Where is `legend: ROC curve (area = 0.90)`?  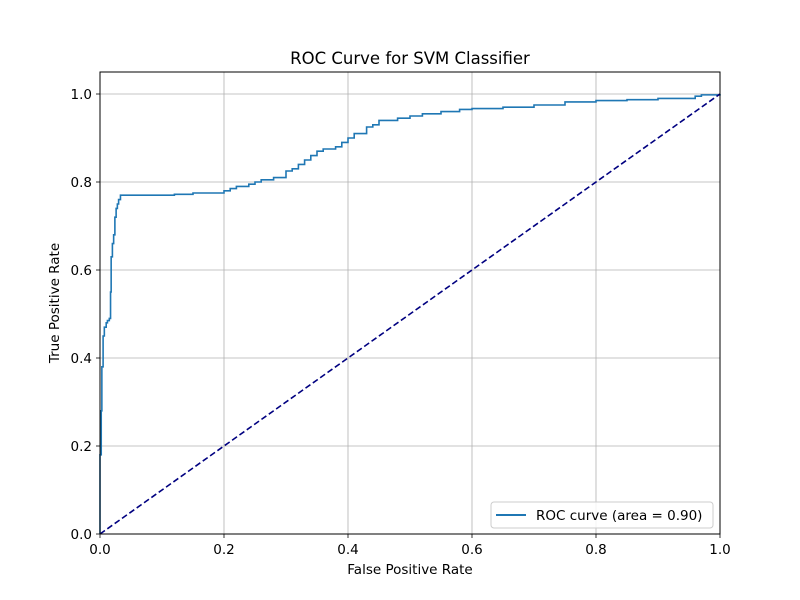 legend: ROC curve (area = 0.90) is located at coordinates (602, 515).